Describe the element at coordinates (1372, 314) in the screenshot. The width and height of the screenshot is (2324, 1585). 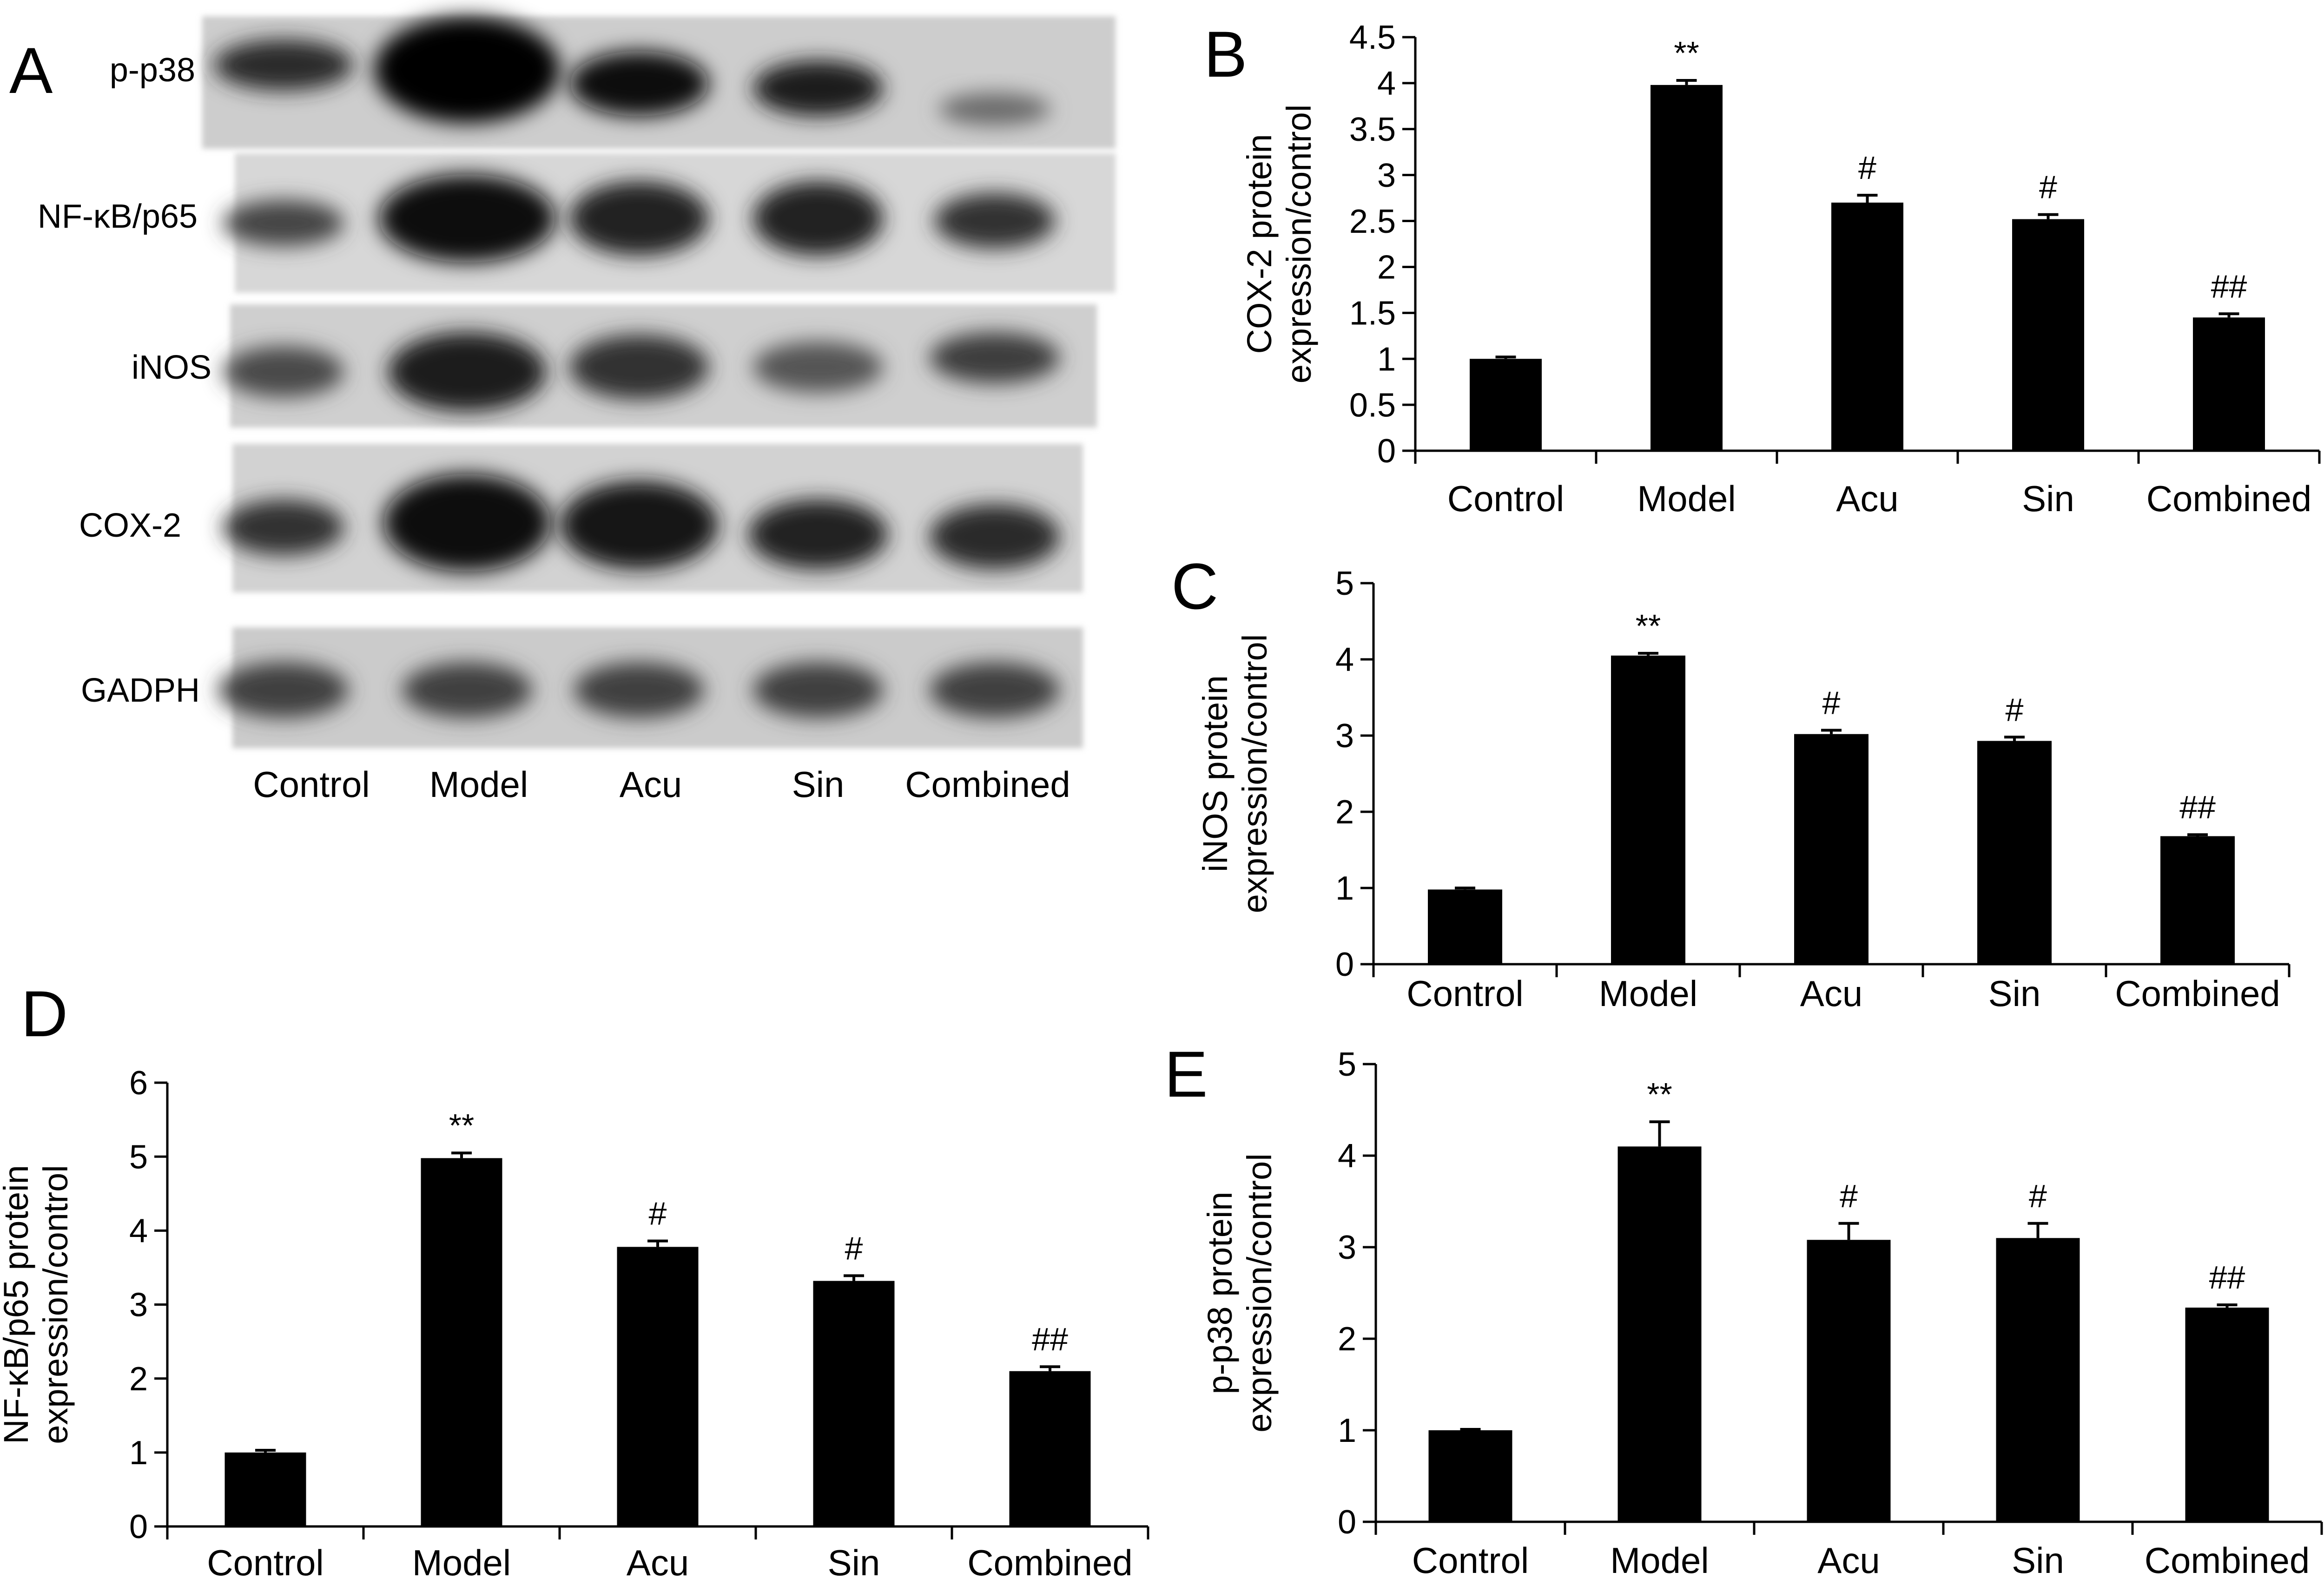
I see `chart-b-y-tick-label: 1.5` at that location.